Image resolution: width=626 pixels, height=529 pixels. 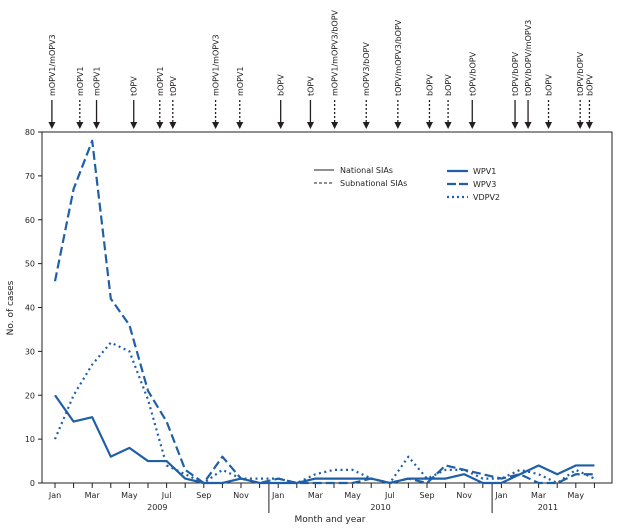 What do you see at coordinates (373, 183) in the screenshot?
I see `legend-label: Subnational SIAs` at bounding box center [373, 183].